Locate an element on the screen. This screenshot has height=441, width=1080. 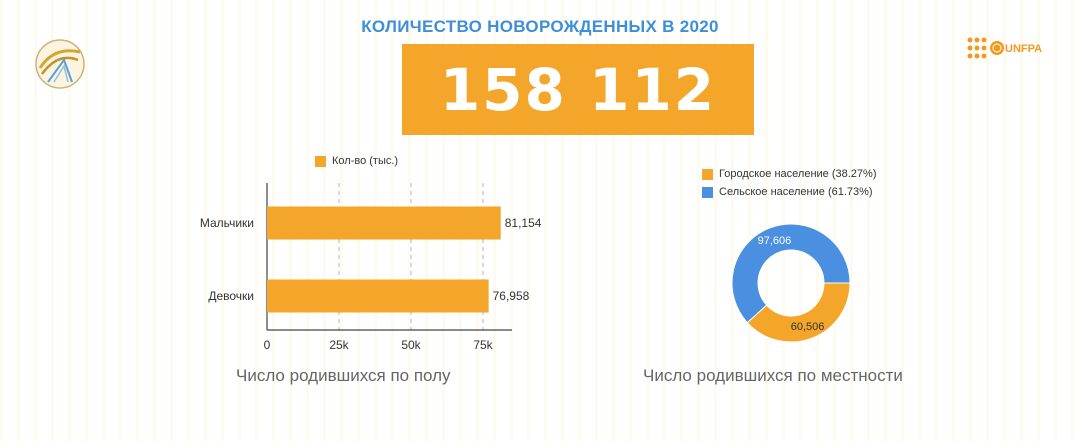
y-category-label: Мальчики is located at coordinates (227, 223).